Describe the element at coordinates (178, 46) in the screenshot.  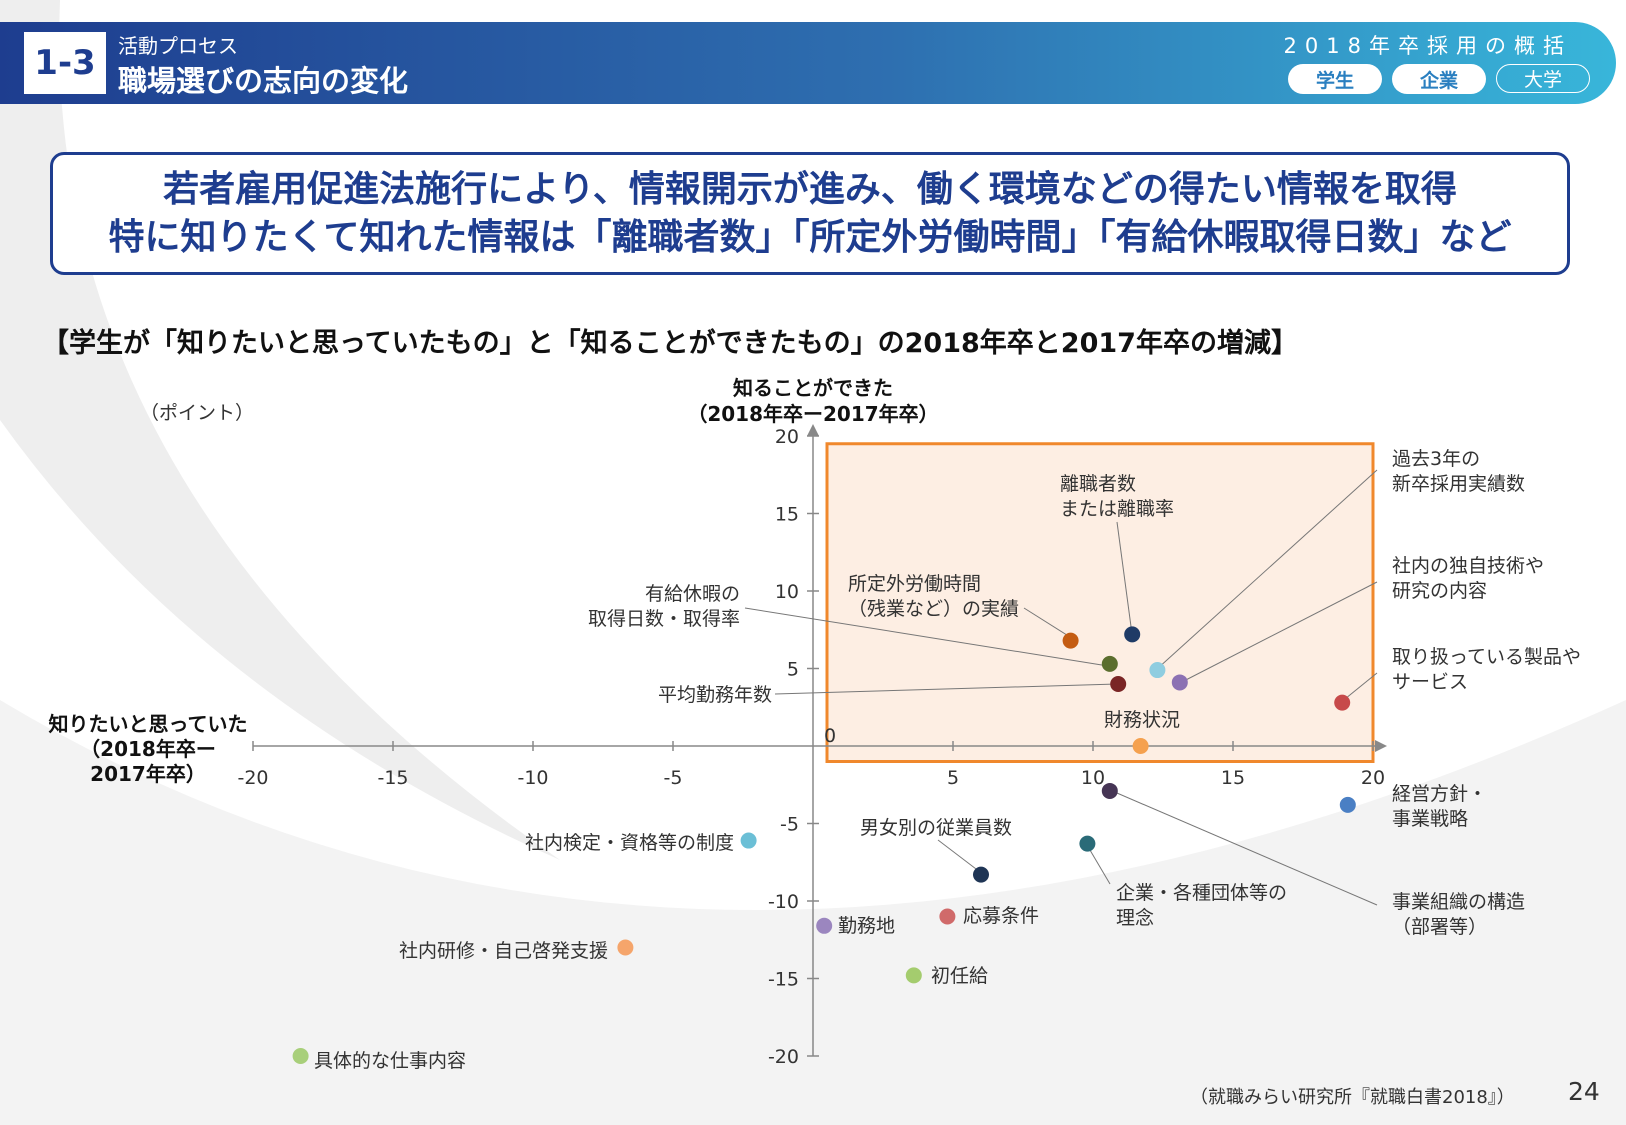
I see `section-category: 活動プロセス` at that location.